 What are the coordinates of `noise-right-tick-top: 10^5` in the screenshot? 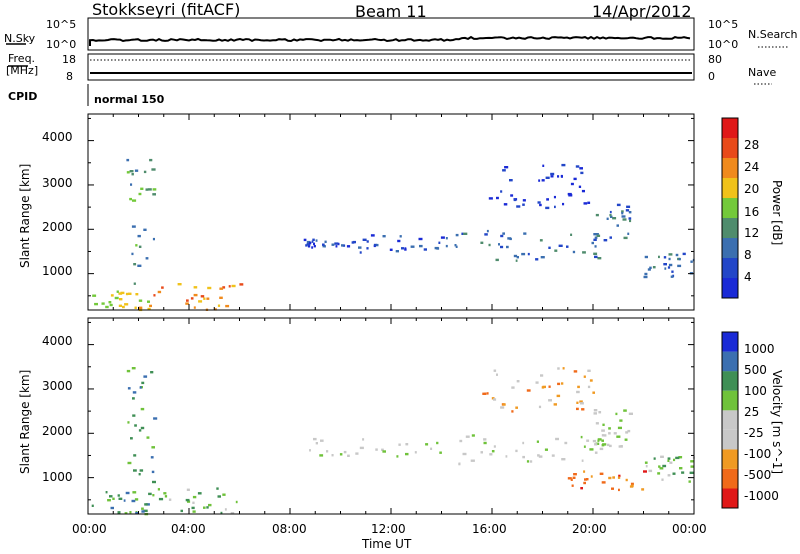 It's located at (723, 24).